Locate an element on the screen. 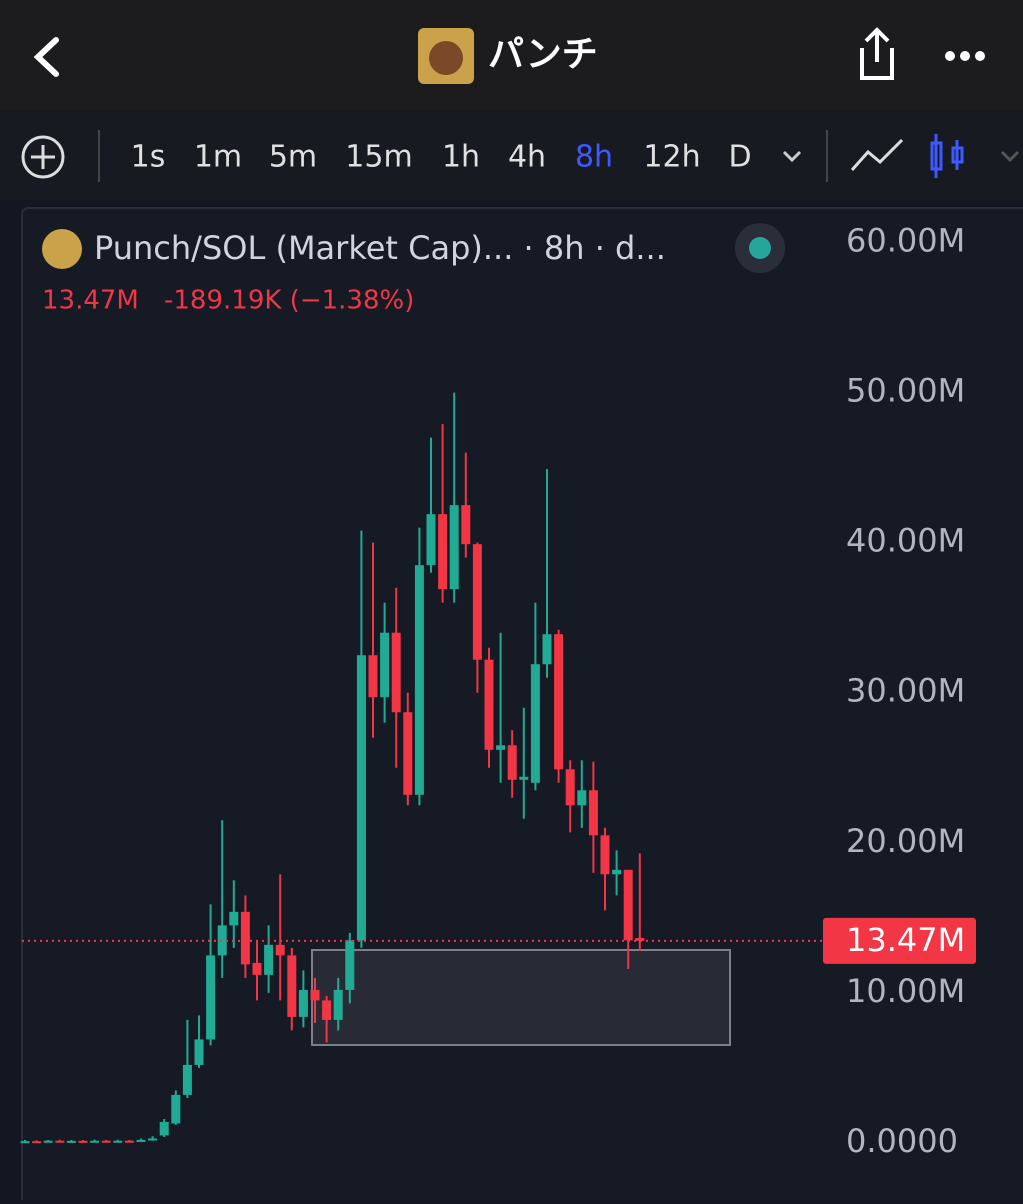 The height and width of the screenshot is (1204, 1023). timeframe-button: D is located at coordinates (739, 157).